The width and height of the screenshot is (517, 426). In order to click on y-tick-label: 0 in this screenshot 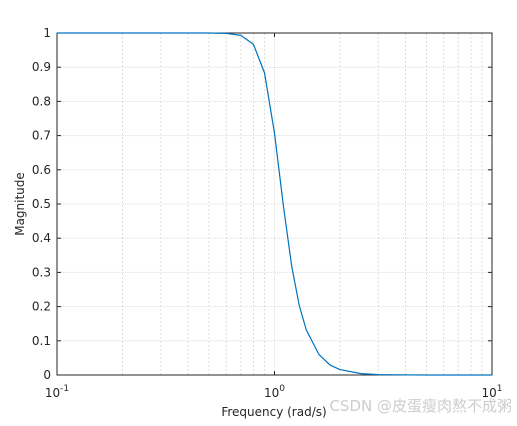, I will do `click(47, 375)`.